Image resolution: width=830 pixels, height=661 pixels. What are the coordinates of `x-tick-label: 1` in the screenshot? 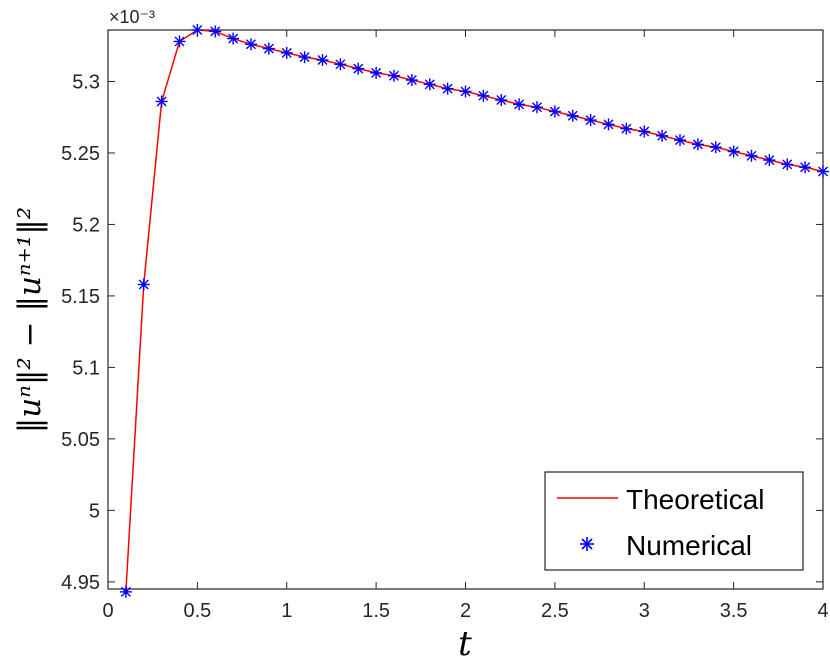 It's located at (286, 611).